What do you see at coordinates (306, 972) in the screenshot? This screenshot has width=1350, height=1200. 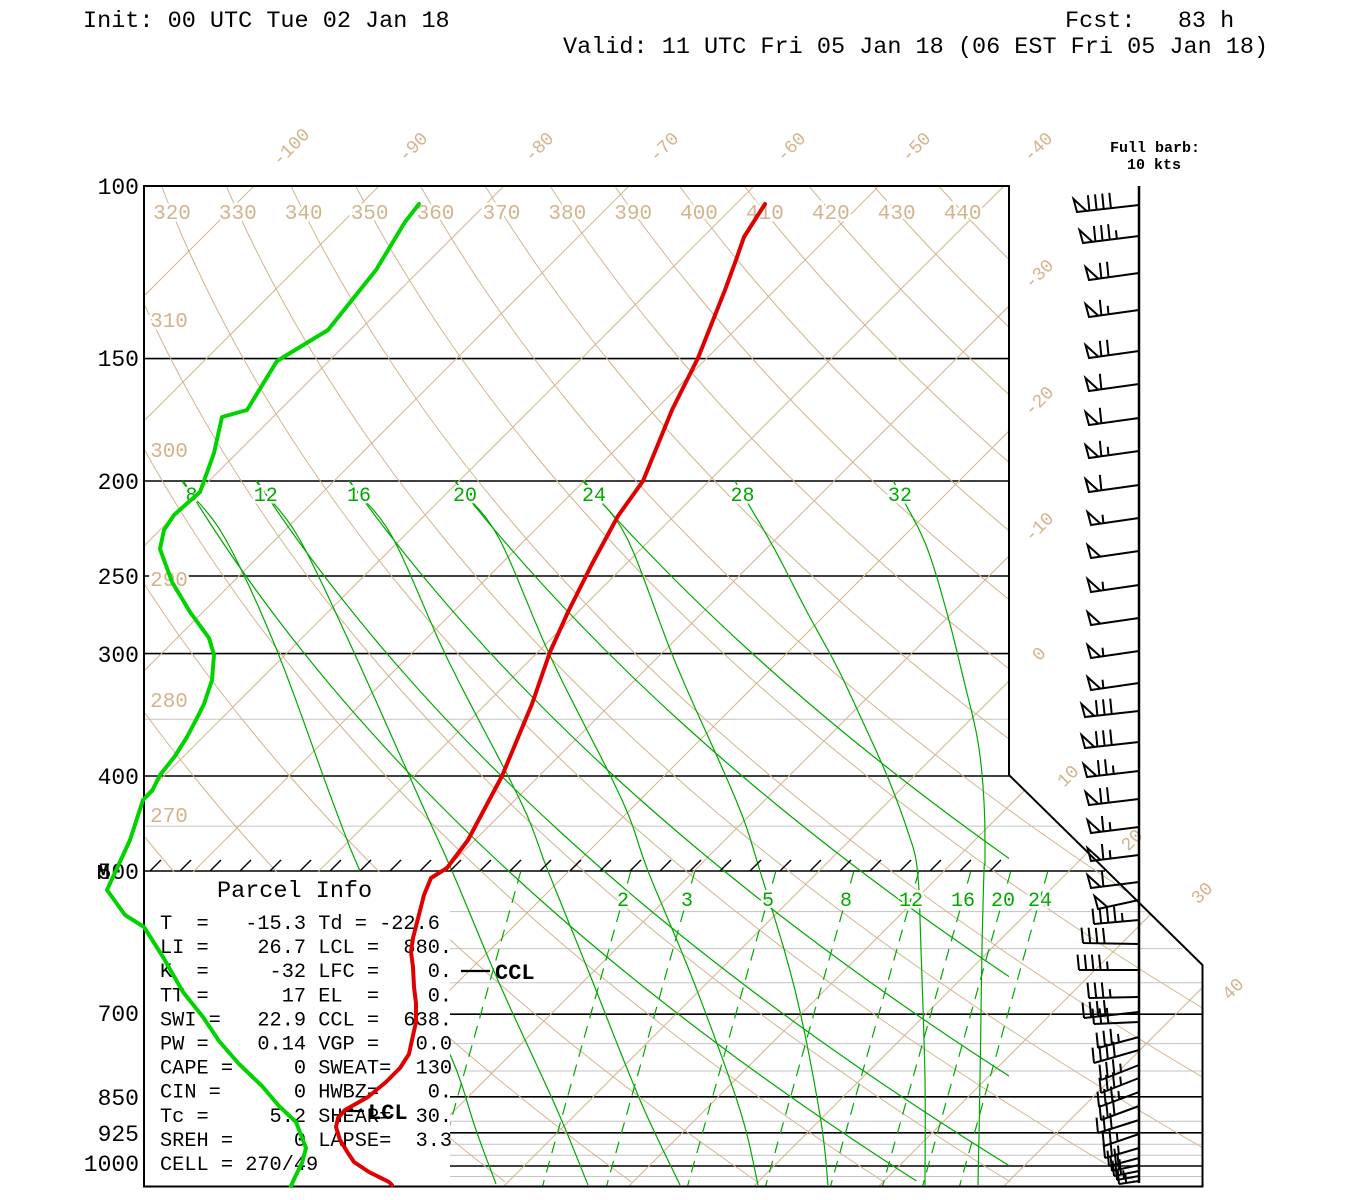 I see `svg-text: K = -32 LFC = 0.` at bounding box center [306, 972].